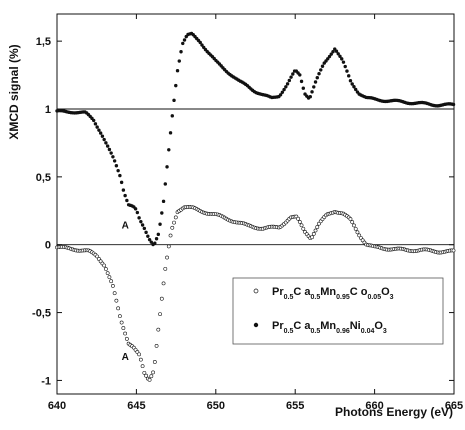 The image size is (465, 430). Describe the element at coordinates (256, 291) in the screenshot. I see `legend-marker-open` at that location.